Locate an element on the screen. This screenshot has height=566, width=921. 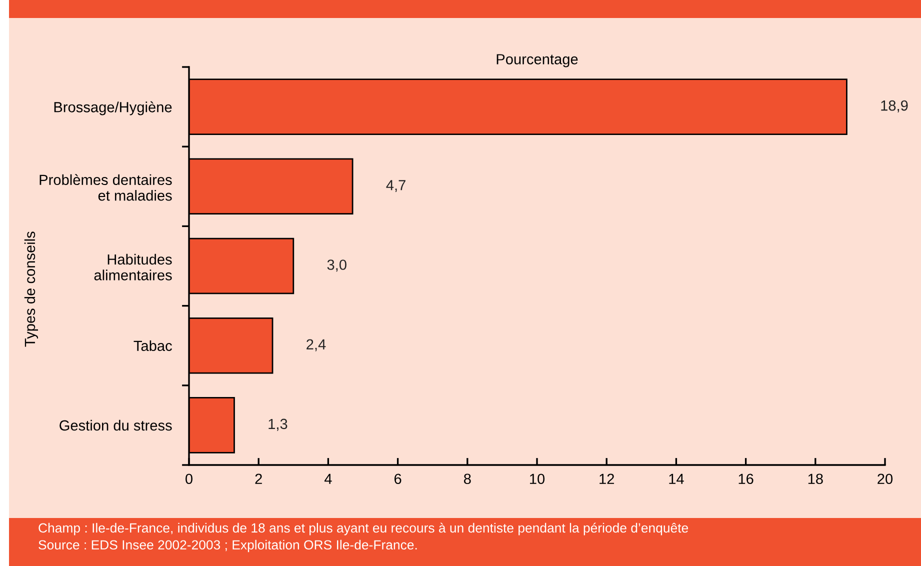
x-tick-label: 10 is located at coordinates (537, 479).